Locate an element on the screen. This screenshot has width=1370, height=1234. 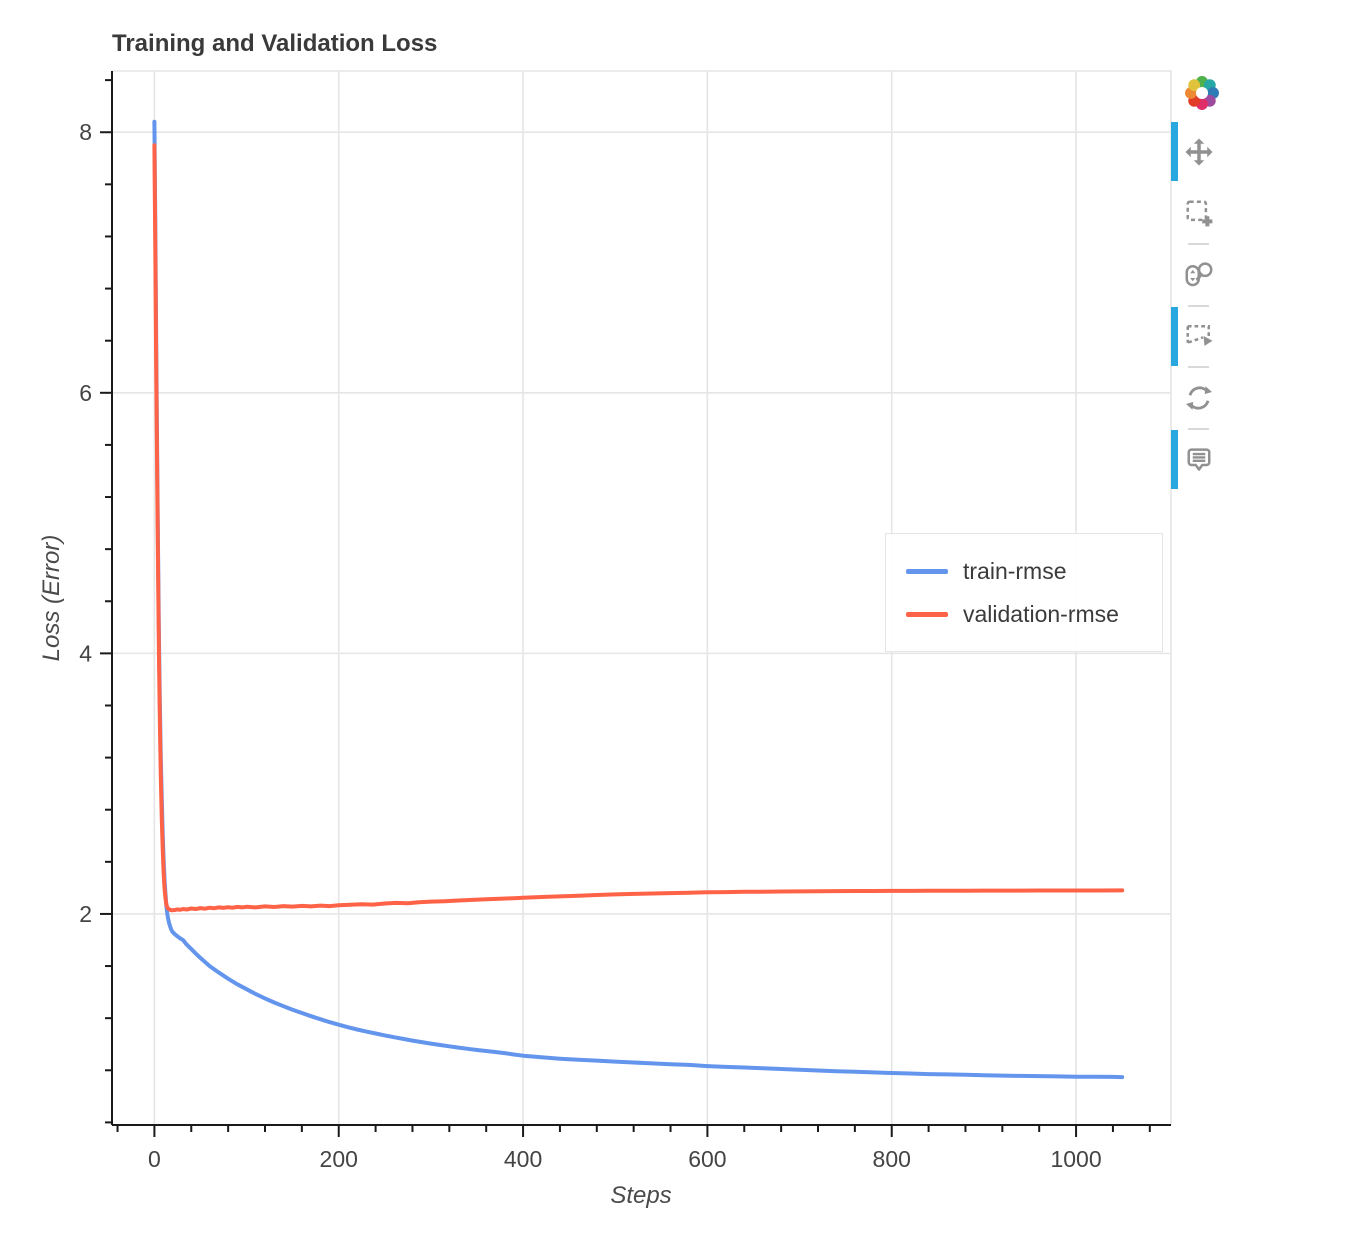
reset-icon is located at coordinates (1199, 398).